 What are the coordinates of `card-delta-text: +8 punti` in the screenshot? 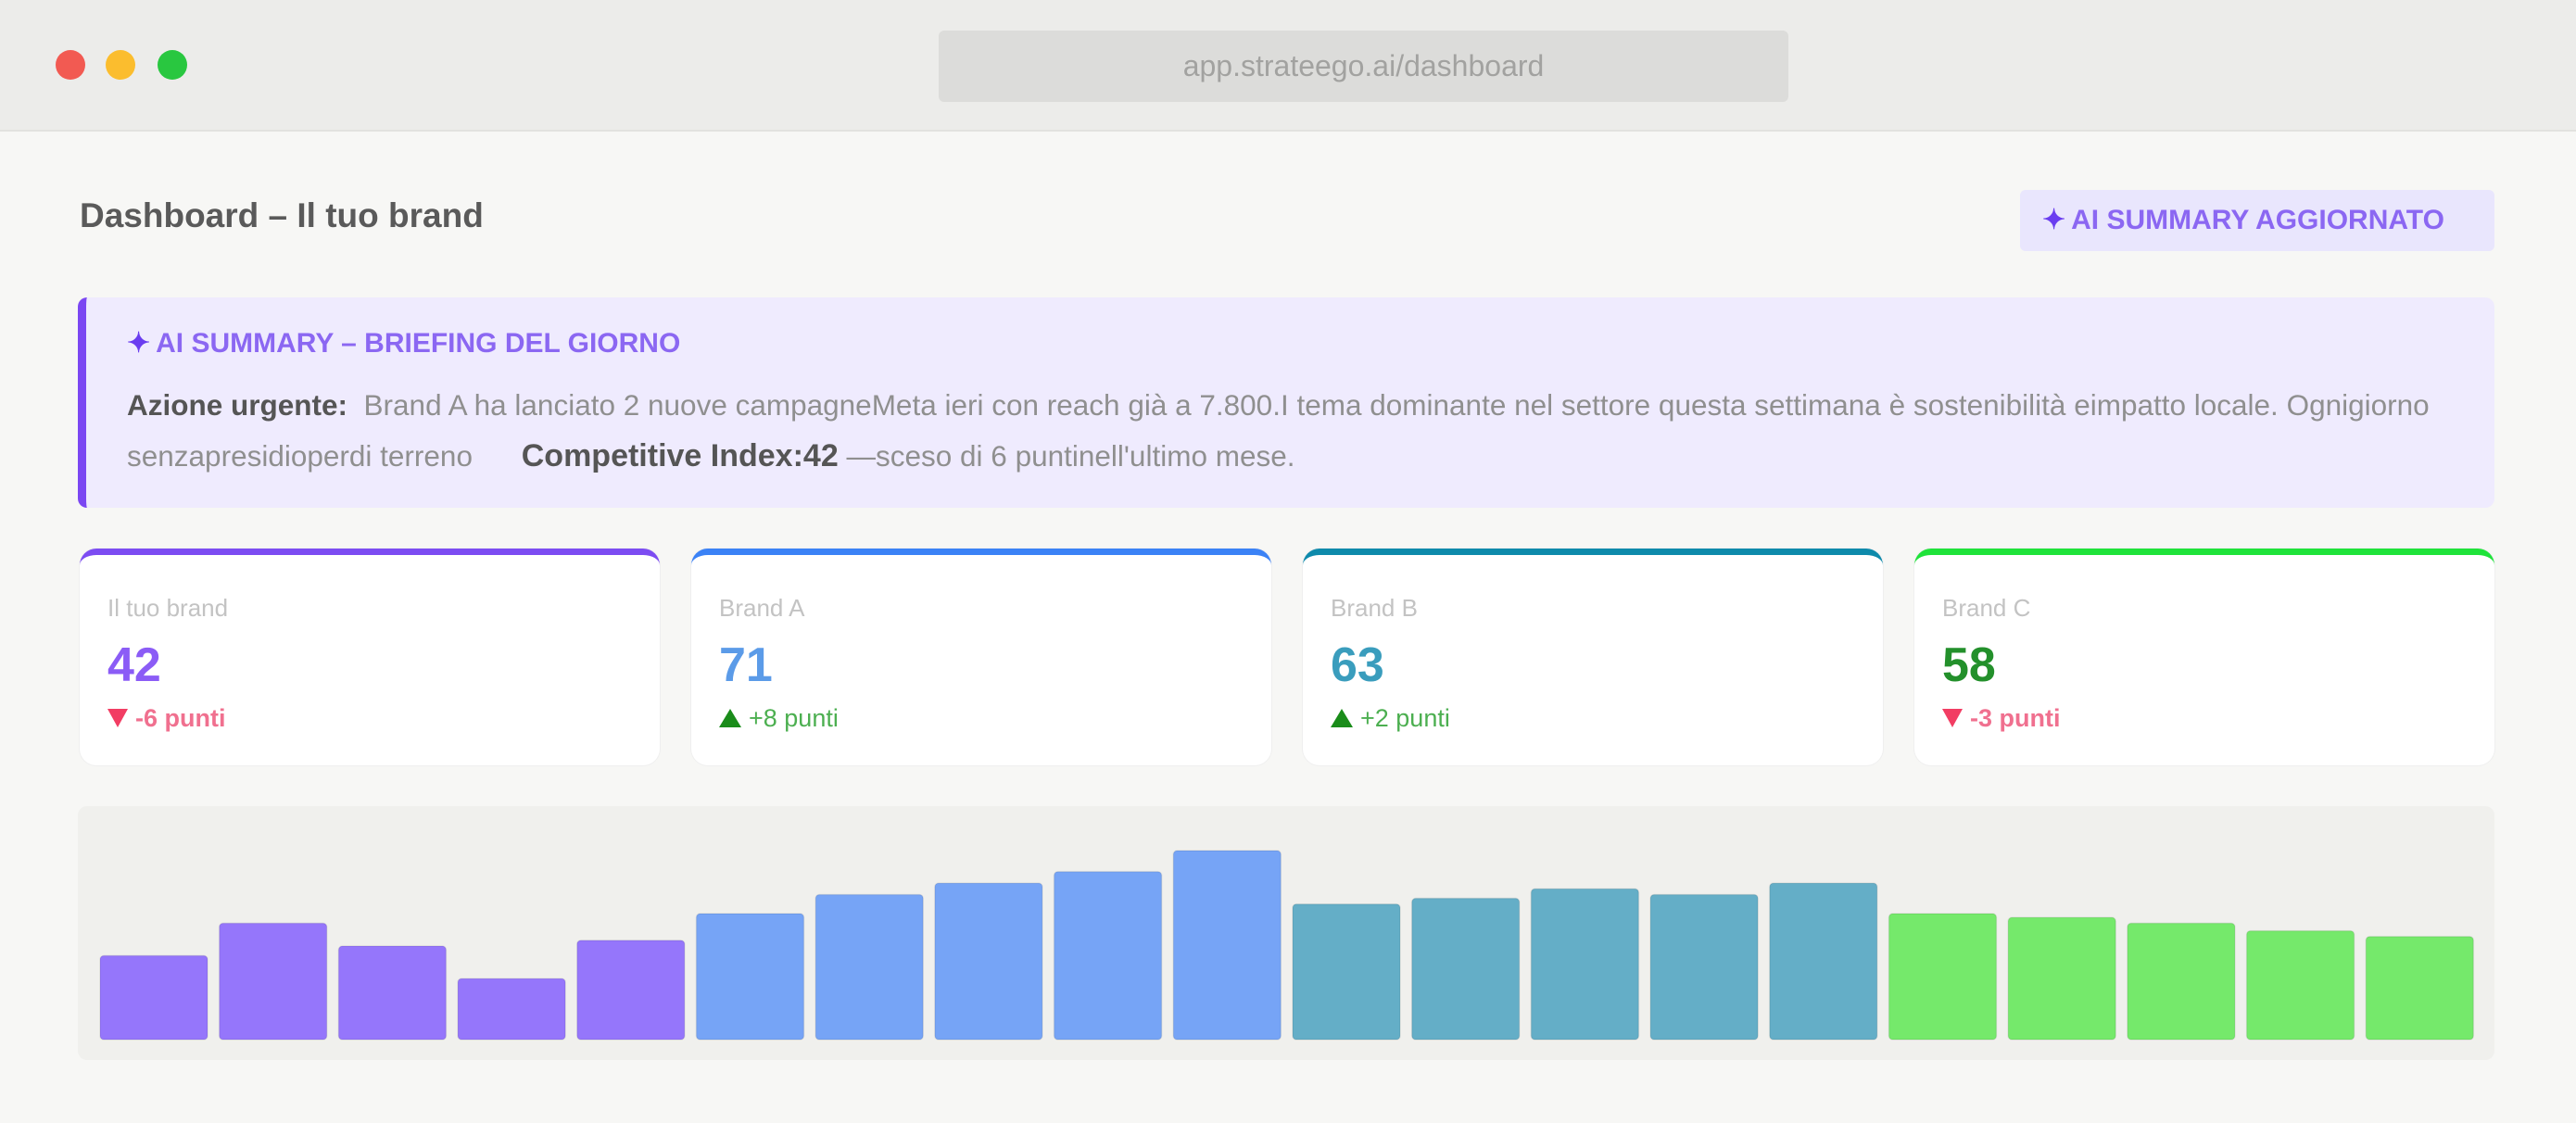 It's located at (794, 718).